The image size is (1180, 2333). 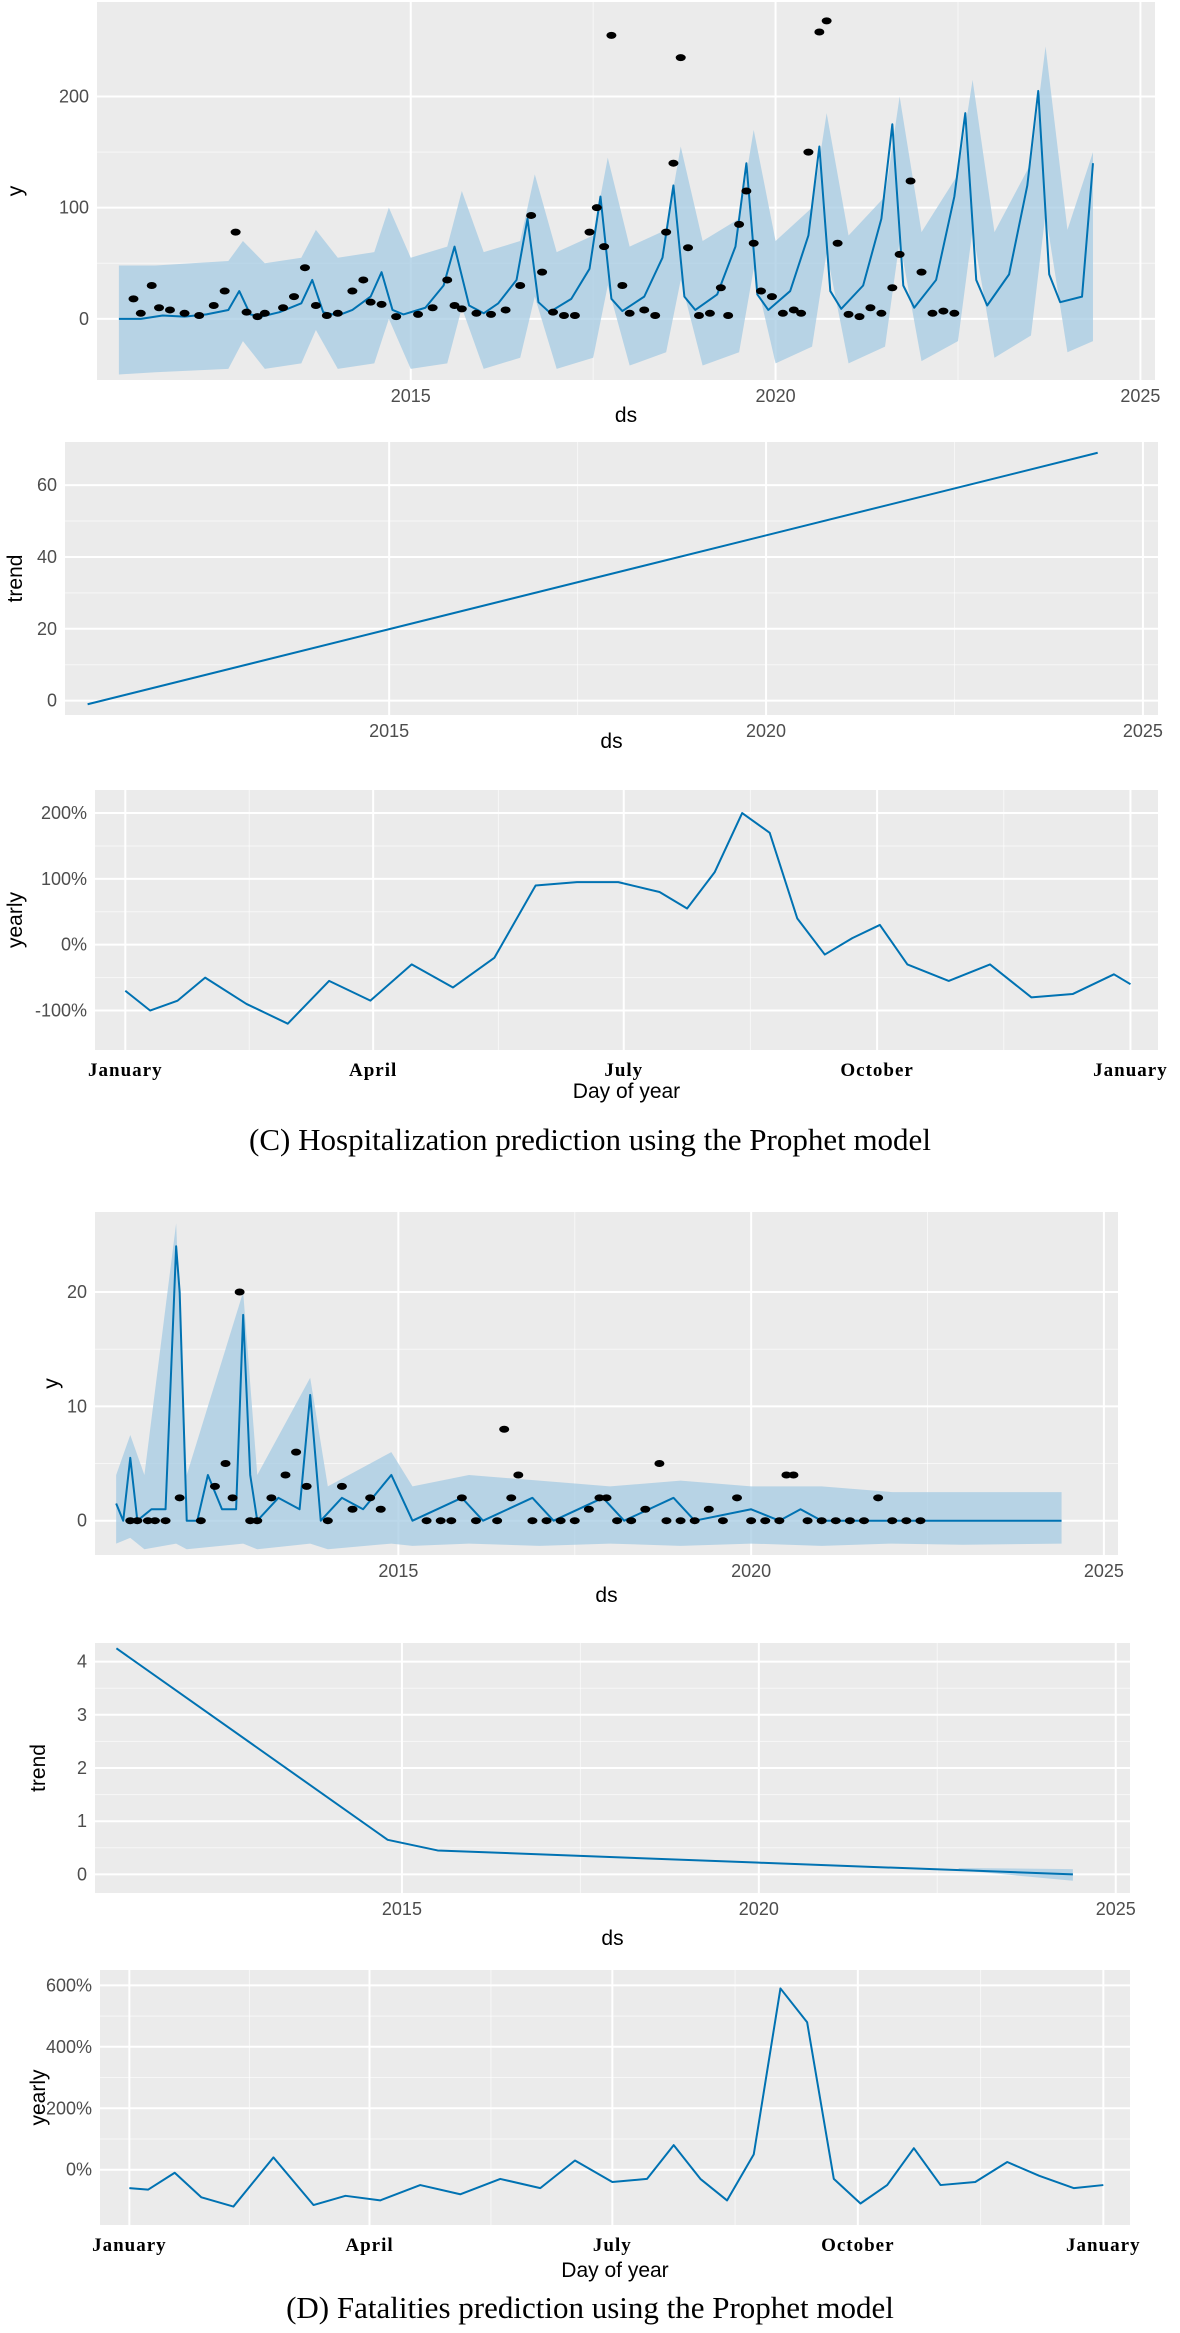 What do you see at coordinates (47, 629) in the screenshot?
I see `y-tick-label: 20` at bounding box center [47, 629].